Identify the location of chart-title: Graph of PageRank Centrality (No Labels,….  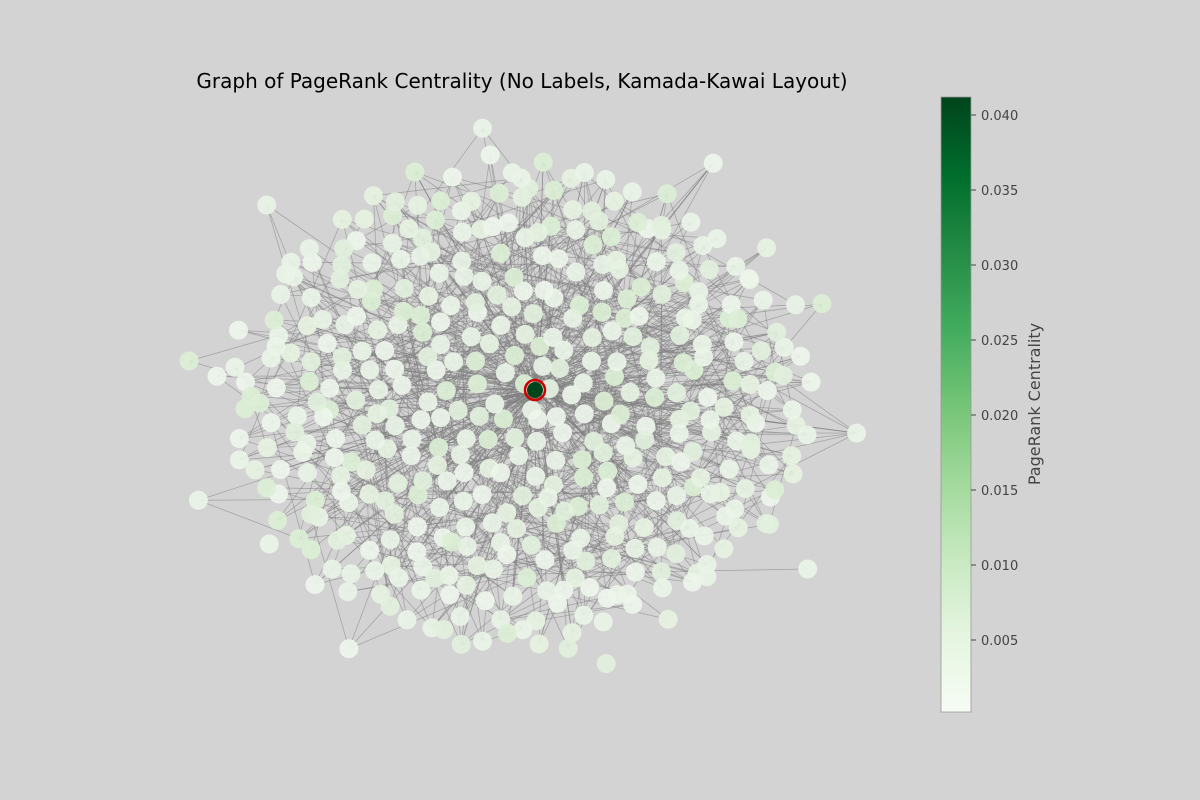
(521, 81).